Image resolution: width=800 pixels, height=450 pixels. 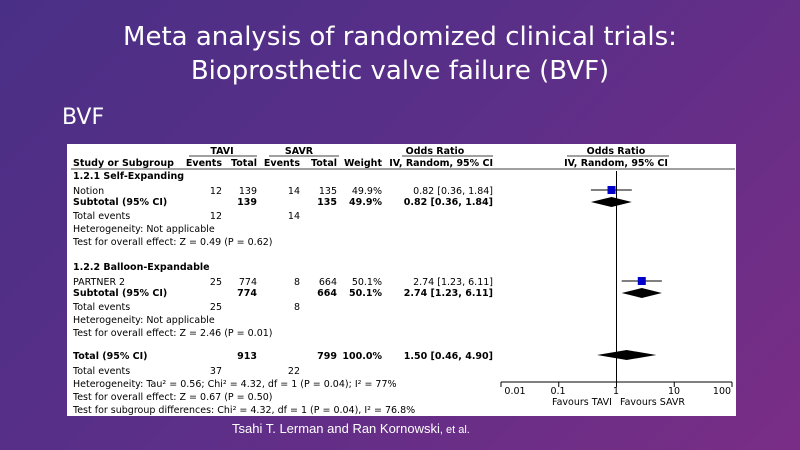 What do you see at coordinates (616, 163) in the screenshot?
I see `header-plot-ci-method: IV, Random, 95% CI` at bounding box center [616, 163].